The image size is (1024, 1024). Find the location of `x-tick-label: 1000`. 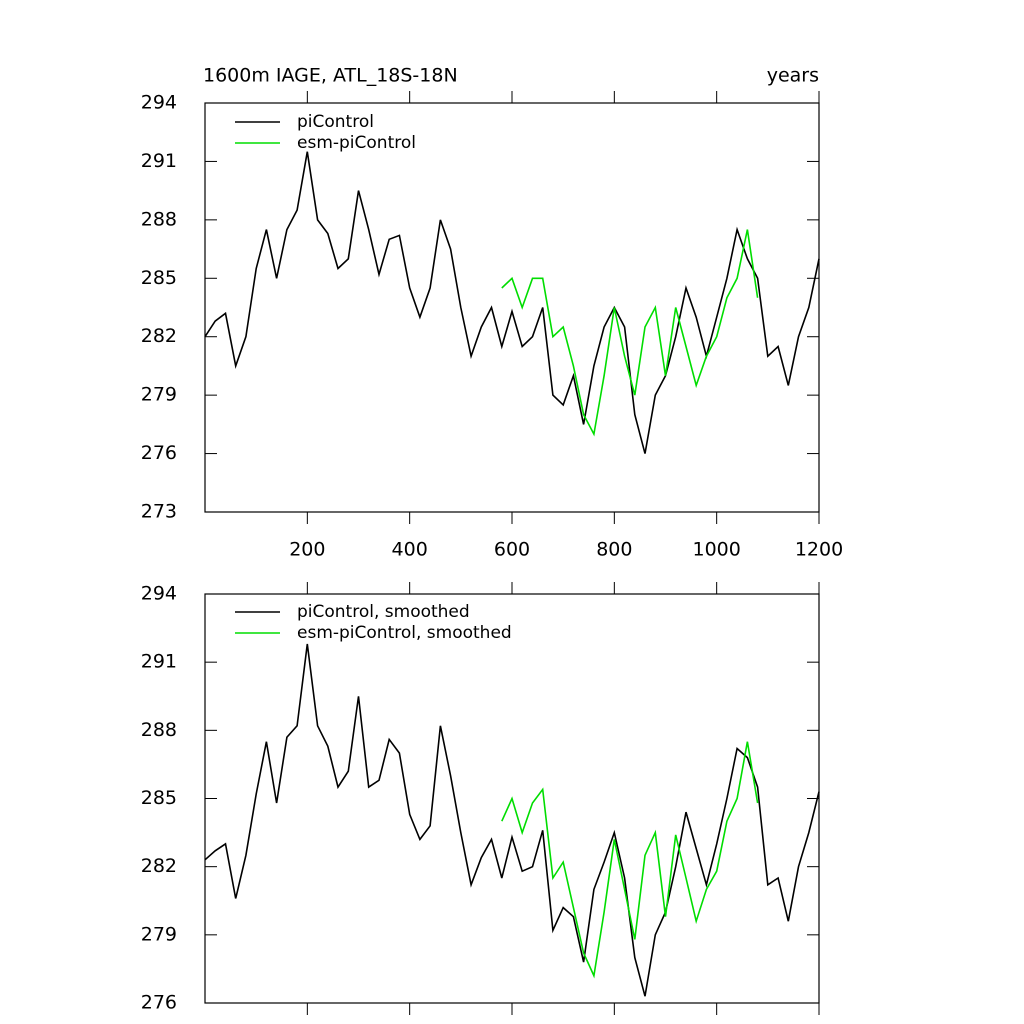

x-tick-label: 1000 is located at coordinates (716, 550).